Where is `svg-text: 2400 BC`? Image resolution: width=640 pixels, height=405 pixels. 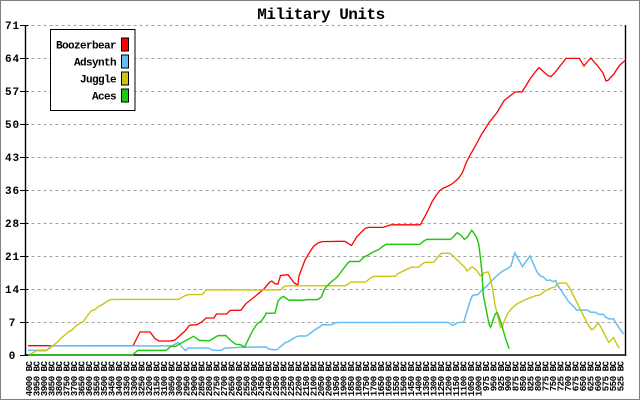
svg-text: 2400 BC is located at coordinates (269, 378).